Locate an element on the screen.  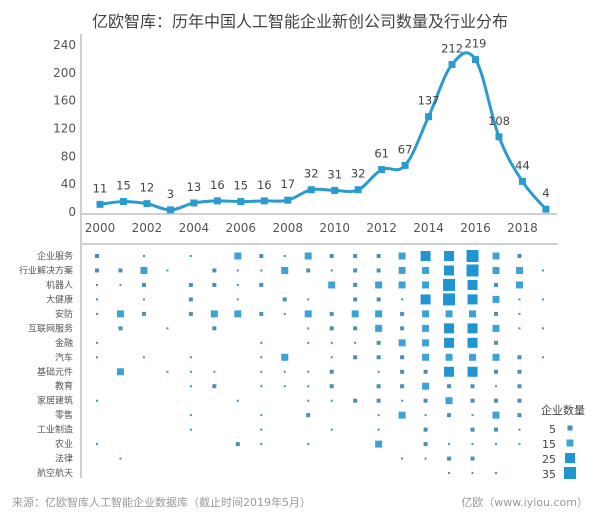
x-tick-label: 2000 is located at coordinates (100, 228).